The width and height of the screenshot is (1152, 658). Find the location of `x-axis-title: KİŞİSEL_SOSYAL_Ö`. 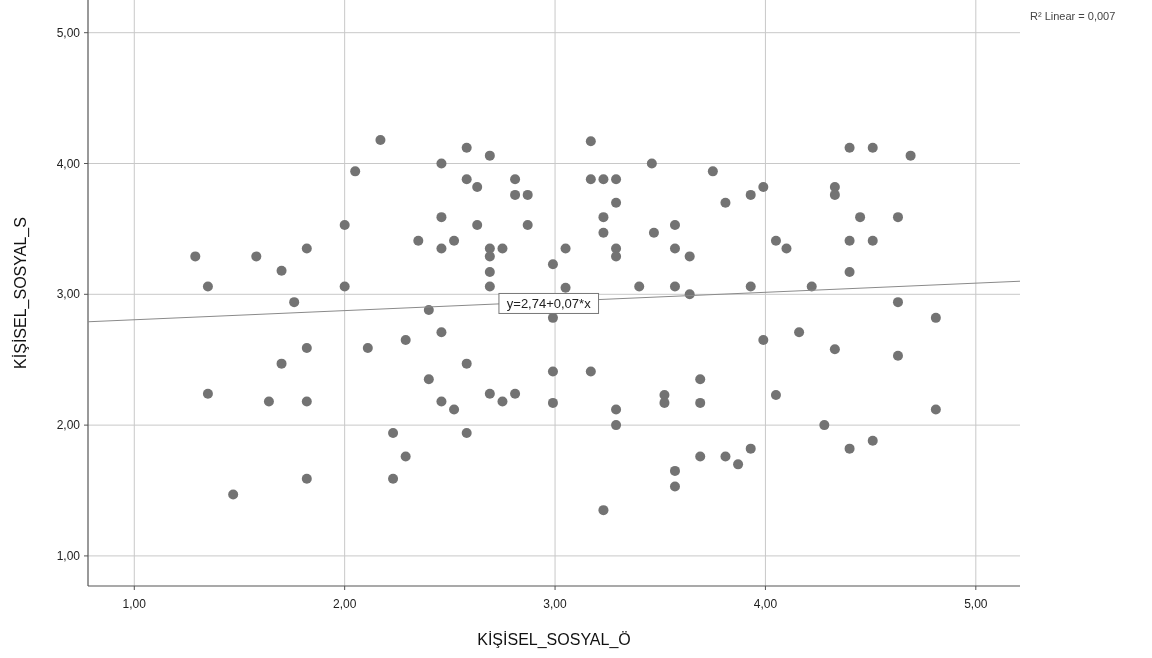

x-axis-title: KİŞİSEL_SOSYAL_Ö is located at coordinates (554, 639).